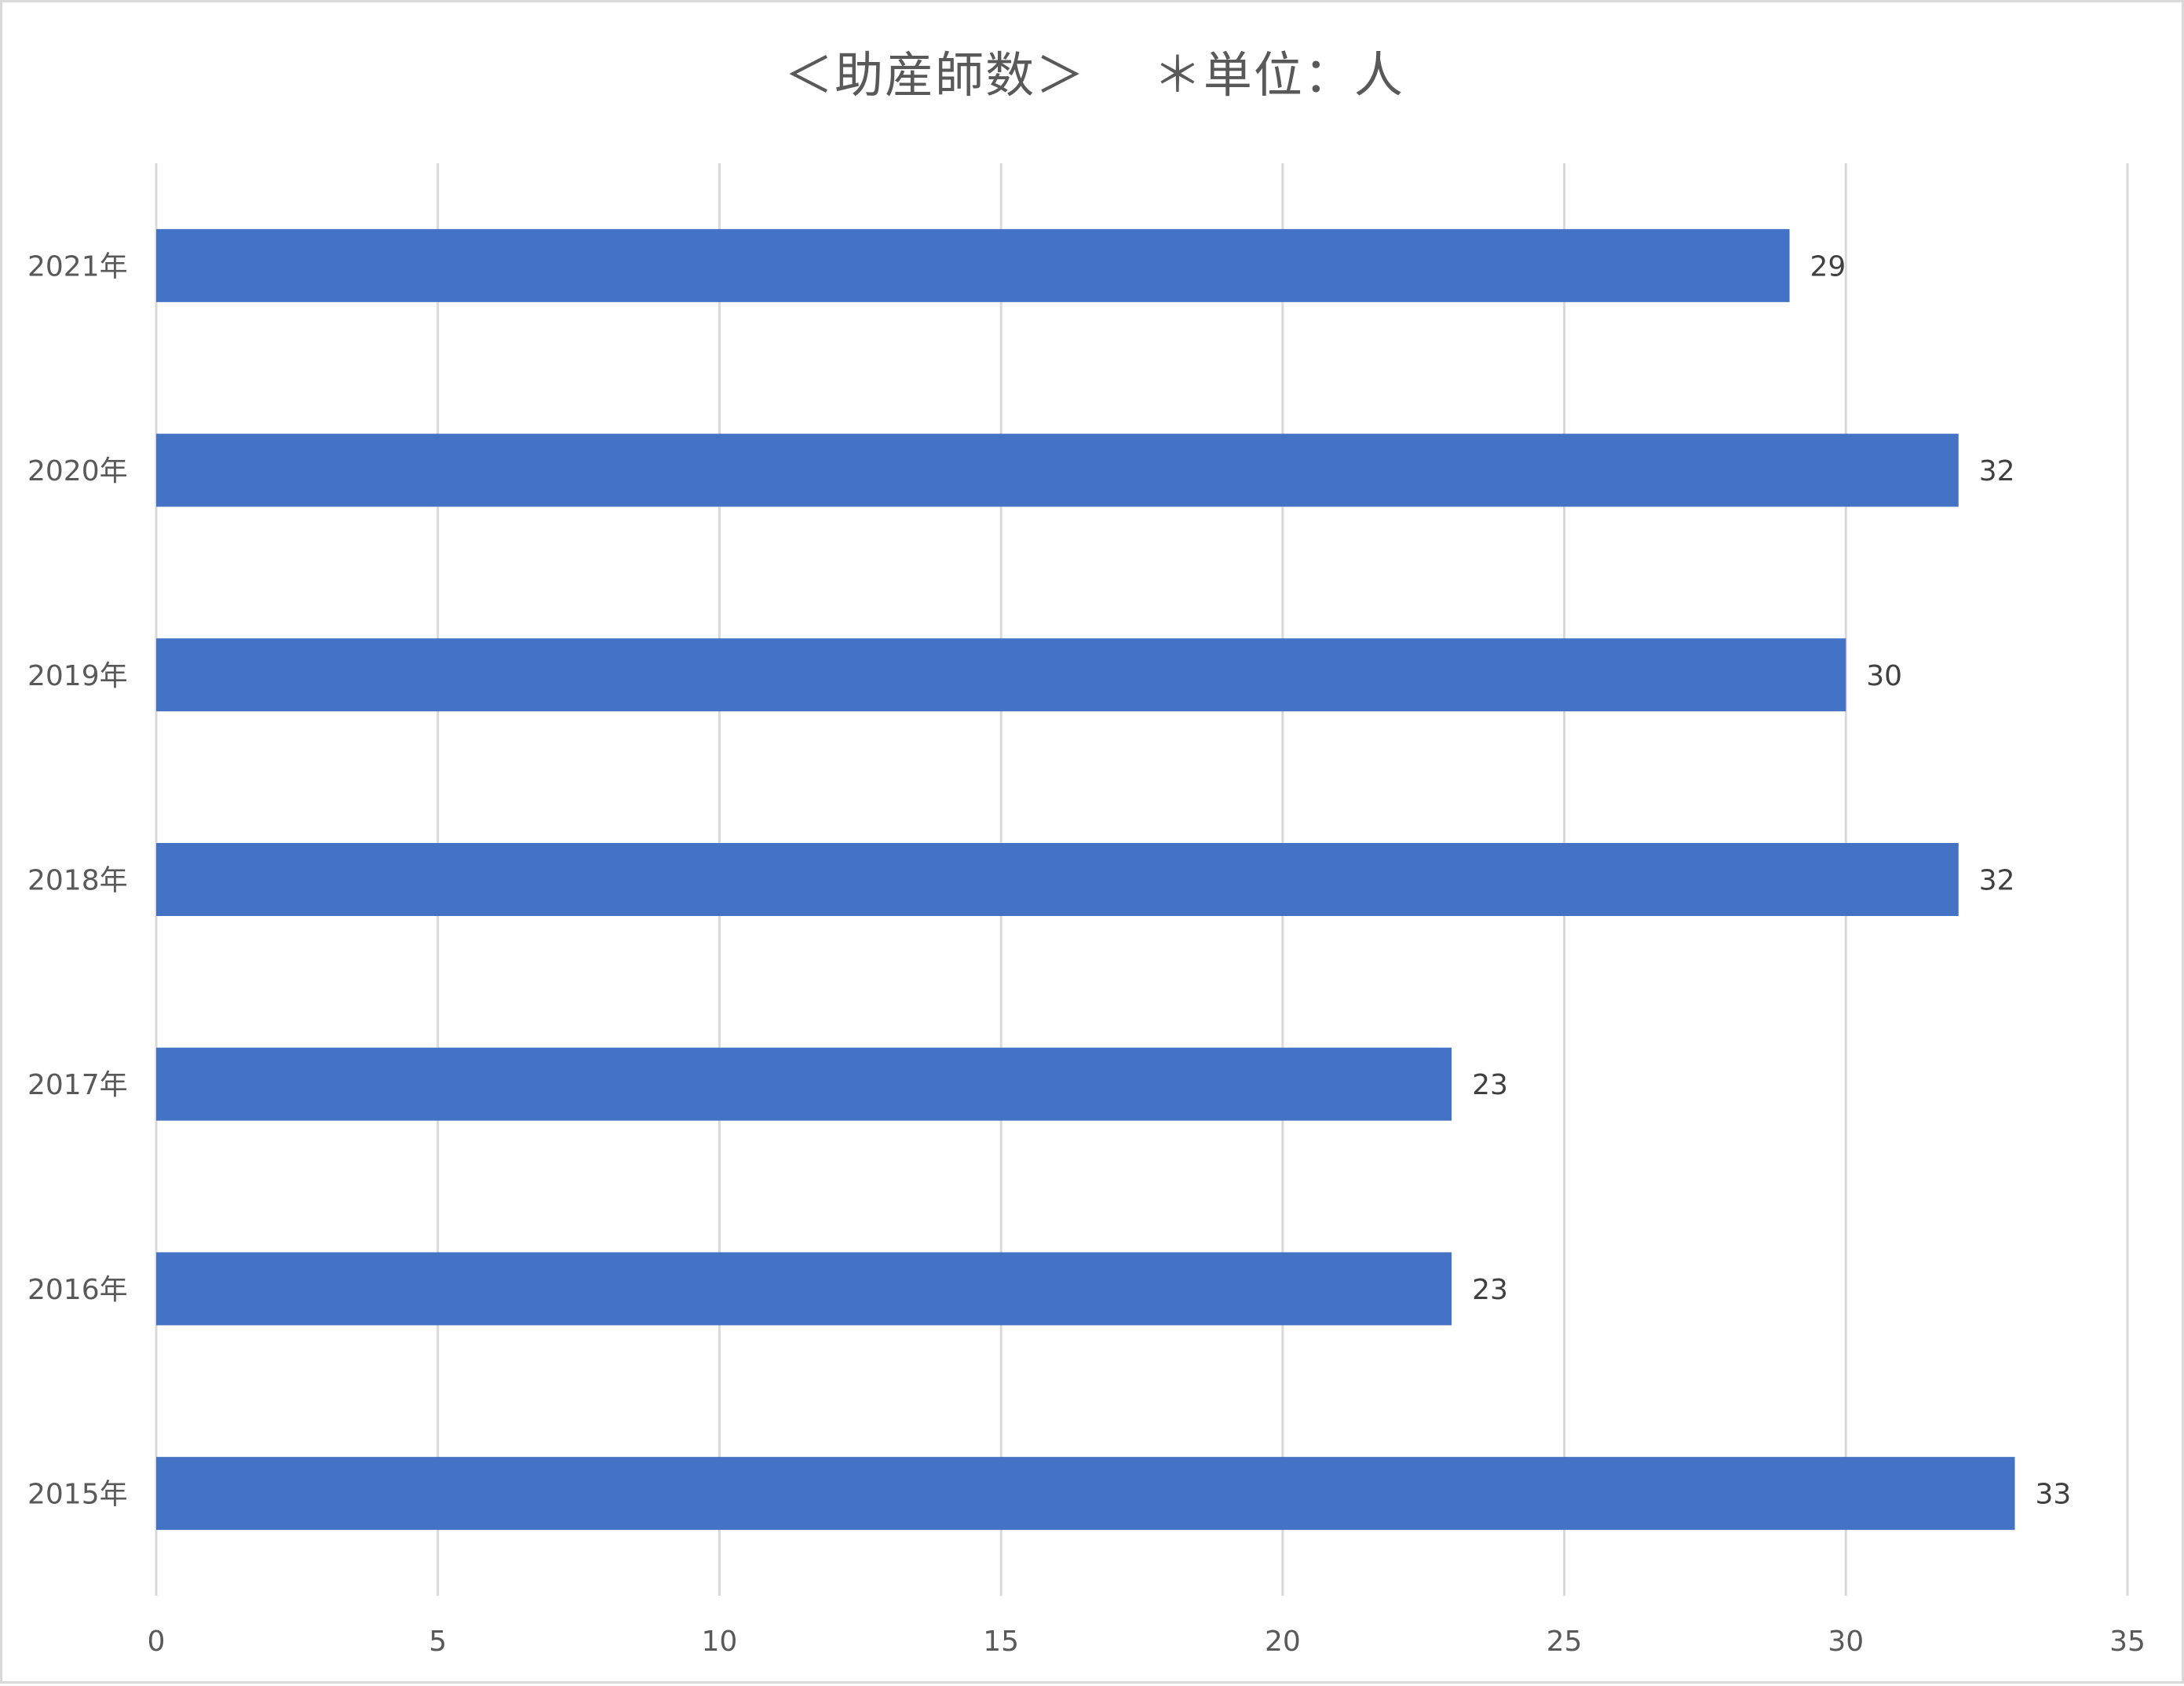  Describe the element at coordinates (2054, 1495) in the screenshot. I see `data-label: 33` at that location.